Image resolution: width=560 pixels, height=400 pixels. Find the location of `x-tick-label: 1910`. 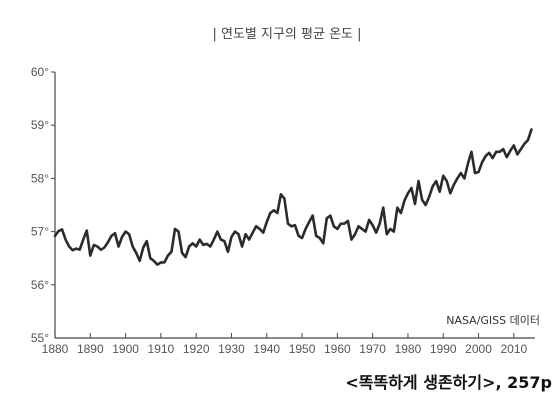

x-tick-label: 1910 is located at coordinates (161, 349).